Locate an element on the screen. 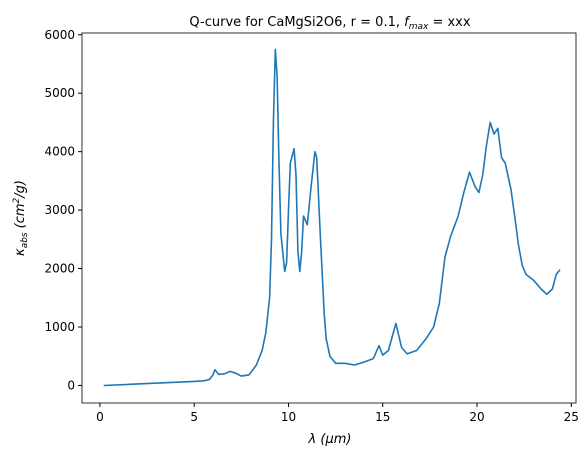 Image resolution: width=588 pixels, height=459 pixels. ylabel-unit: (cm is located at coordinates (20, 215).